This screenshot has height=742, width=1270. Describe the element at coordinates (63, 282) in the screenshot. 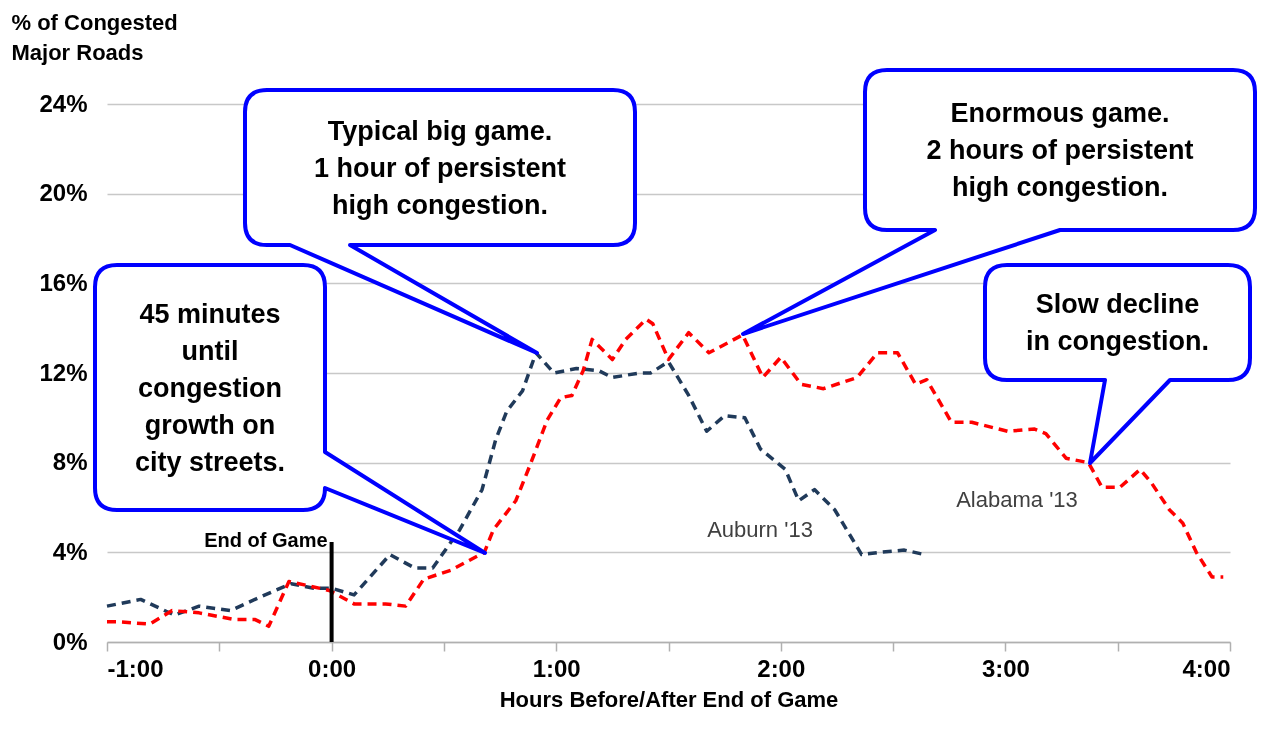

I see `y-tick-label: 16%` at that location.